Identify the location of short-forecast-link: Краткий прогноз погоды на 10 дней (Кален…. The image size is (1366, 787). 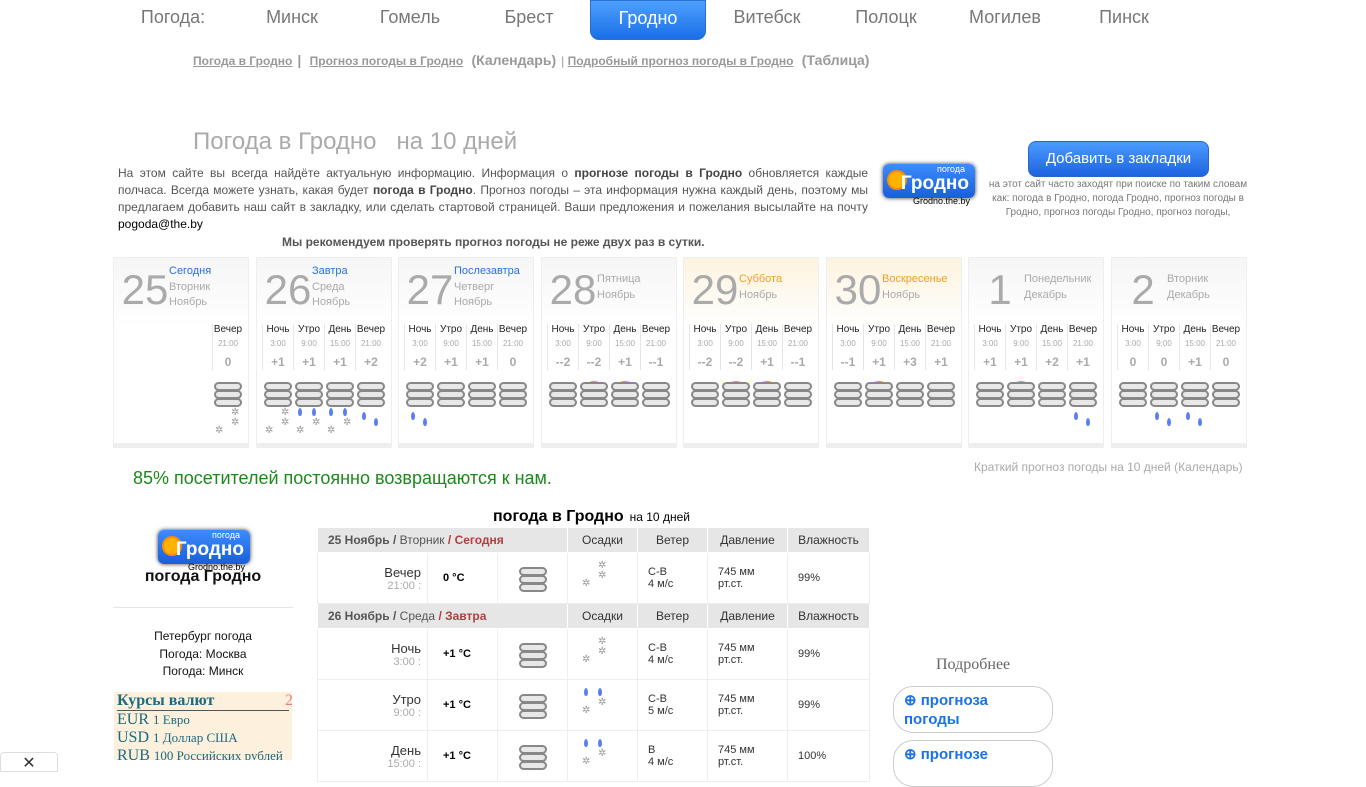
(1108, 467).